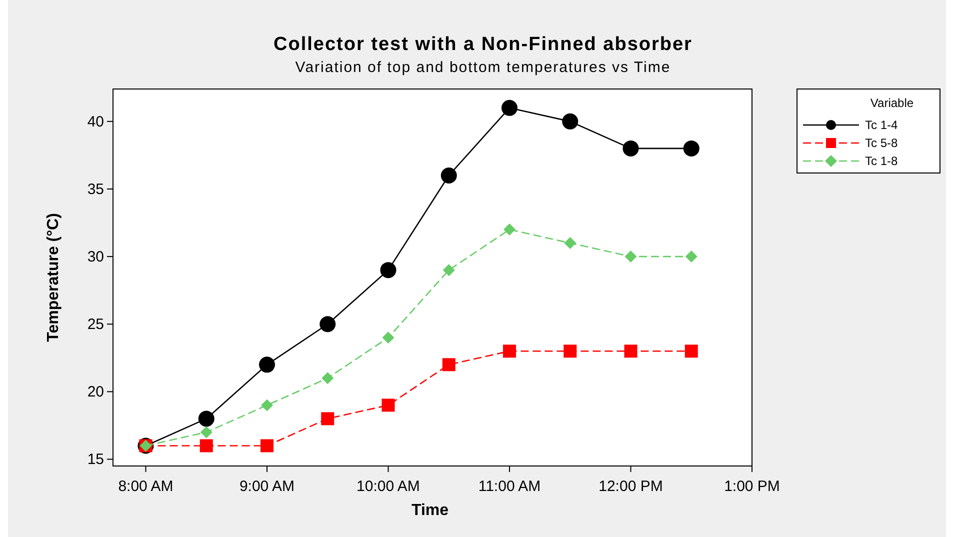 The height and width of the screenshot is (537, 954). I want to click on x-tick-label: 10:00 AM, so click(388, 486).